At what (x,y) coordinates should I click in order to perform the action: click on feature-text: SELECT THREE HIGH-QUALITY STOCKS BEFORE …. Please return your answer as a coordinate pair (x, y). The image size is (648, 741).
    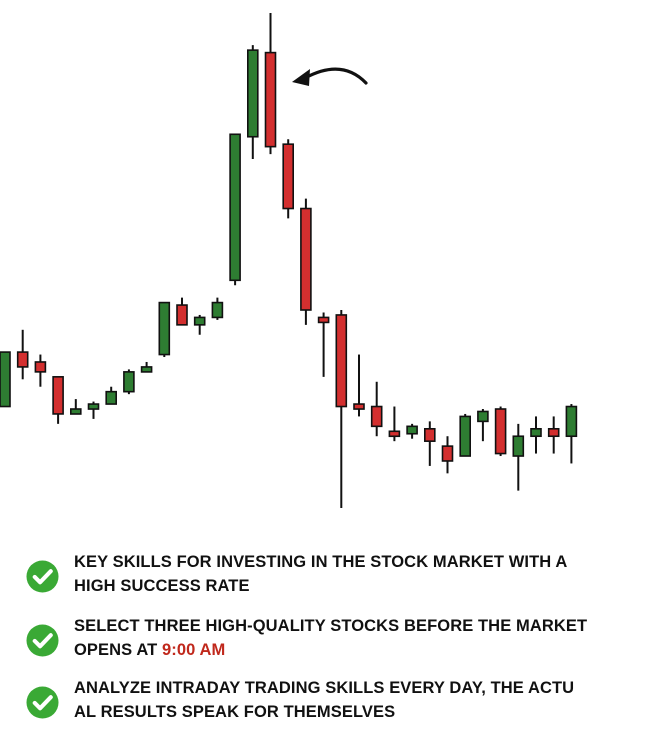
    Looking at the image, I should click on (355, 638).